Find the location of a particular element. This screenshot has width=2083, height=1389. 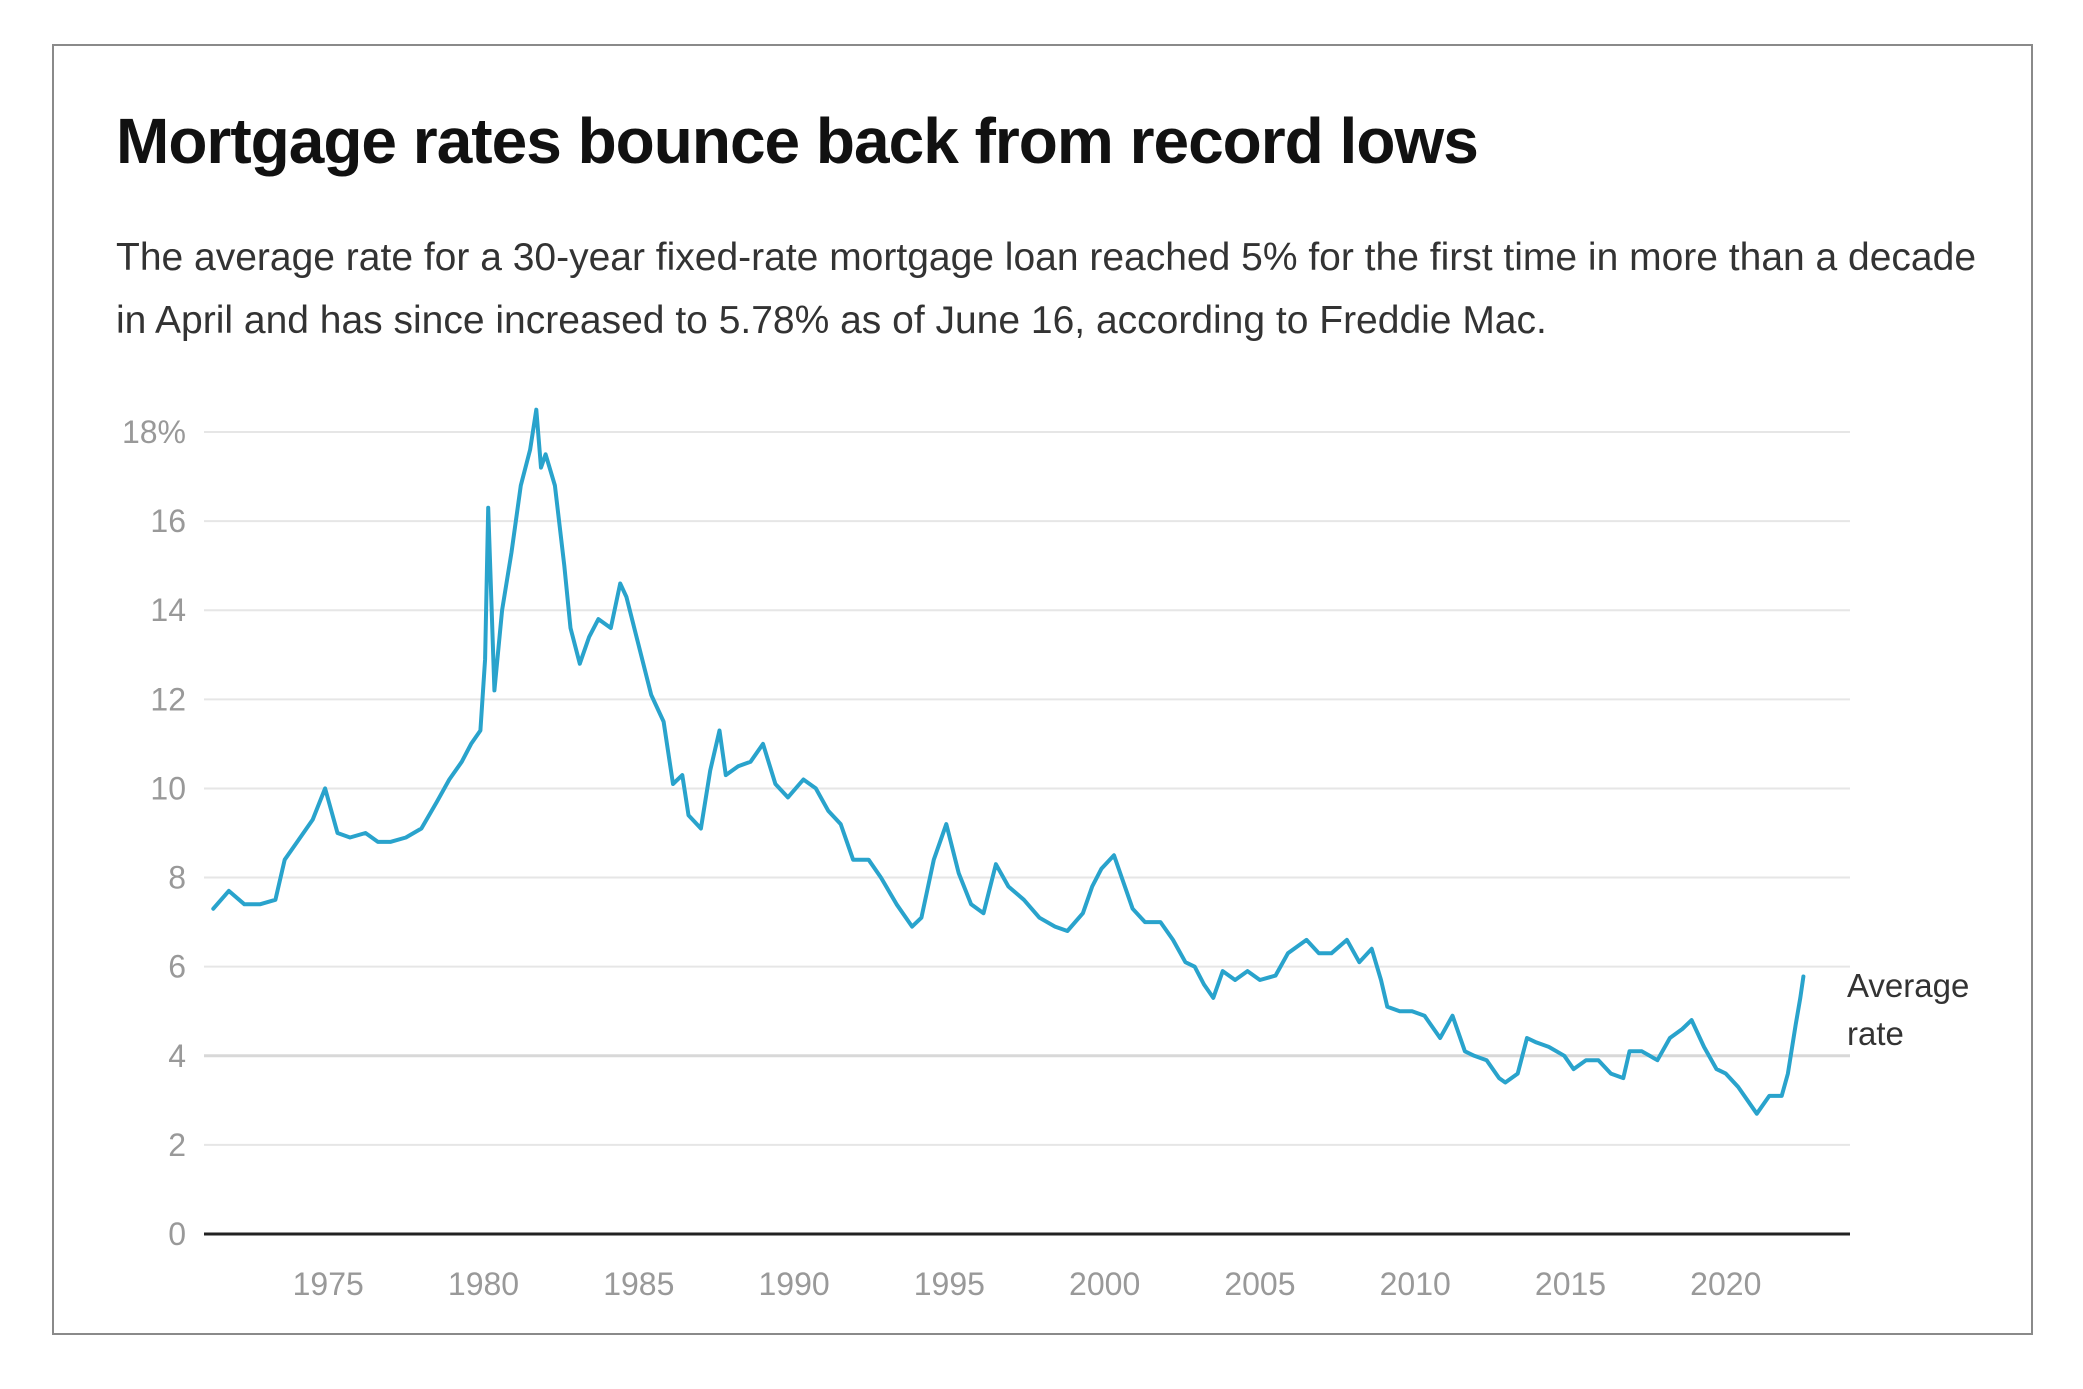

x-tick-label: 1975 is located at coordinates (328, 1284).